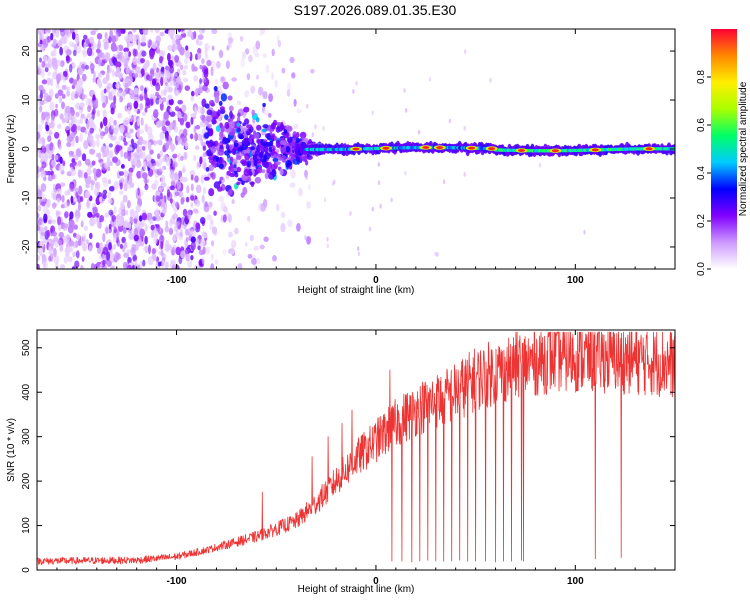 The width and height of the screenshot is (750, 600). Describe the element at coordinates (356, 149) in the screenshot. I see `carrier-peak` at that location.